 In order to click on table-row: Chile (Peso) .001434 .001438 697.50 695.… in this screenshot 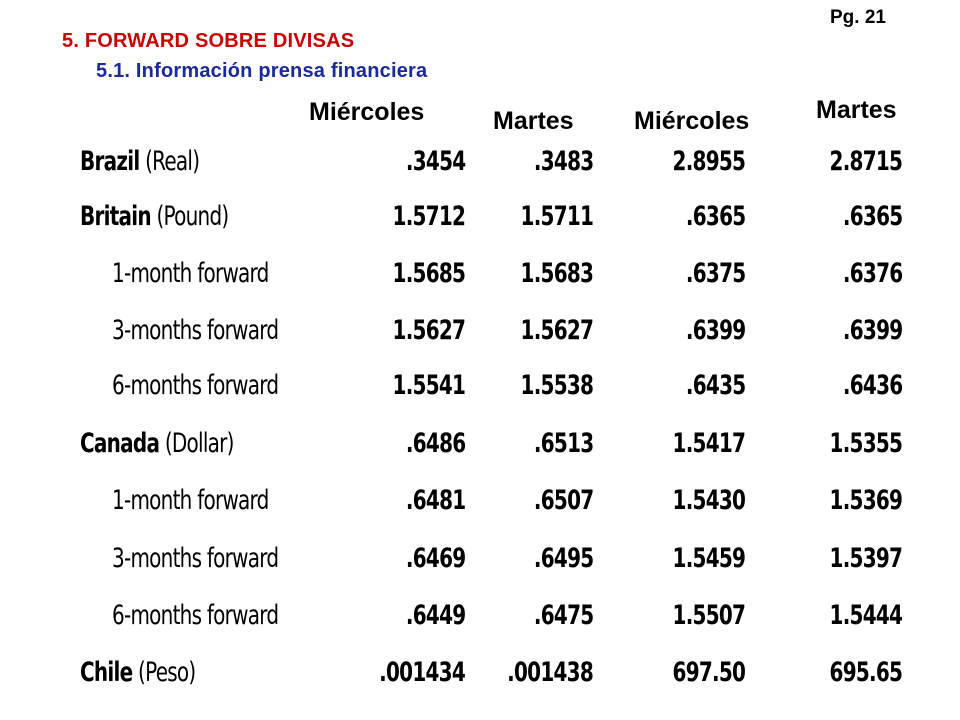, I will do `click(480, 685)`.